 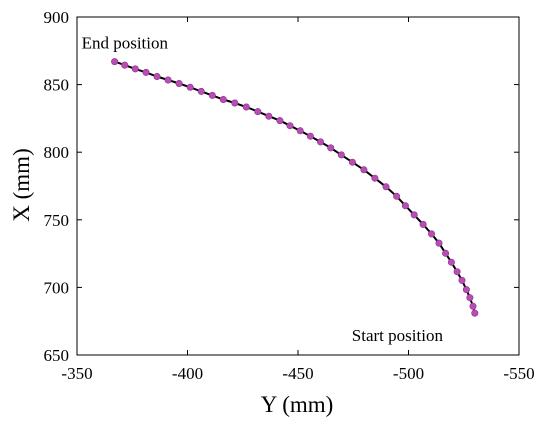 I want to click on x-tick-label: -400, so click(x=187, y=373).